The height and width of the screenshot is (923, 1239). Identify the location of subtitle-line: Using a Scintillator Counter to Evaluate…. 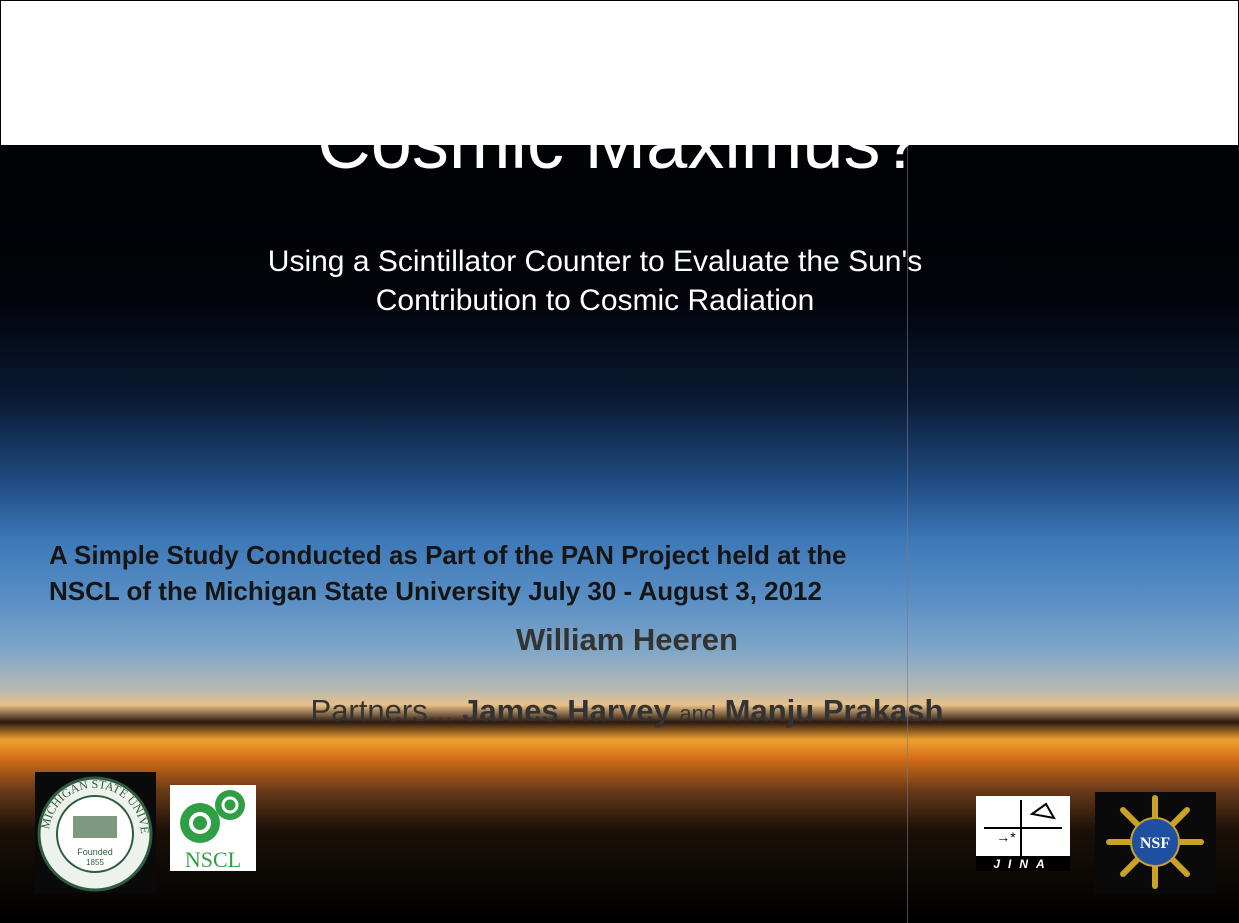
(595, 261).